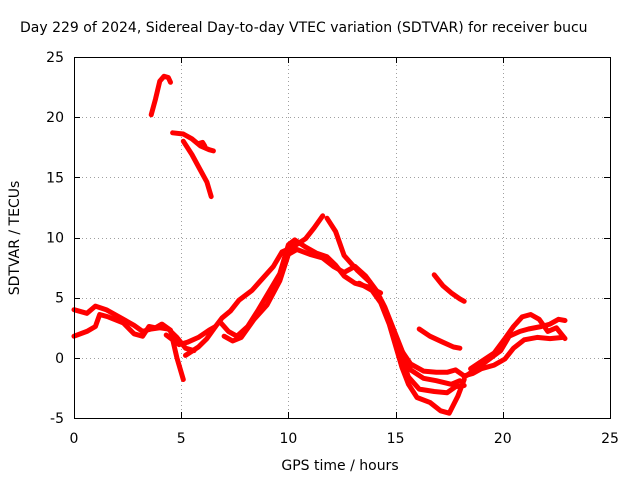  Describe the element at coordinates (55, 239) in the screenshot. I see `y-tick-label: 10` at that location.